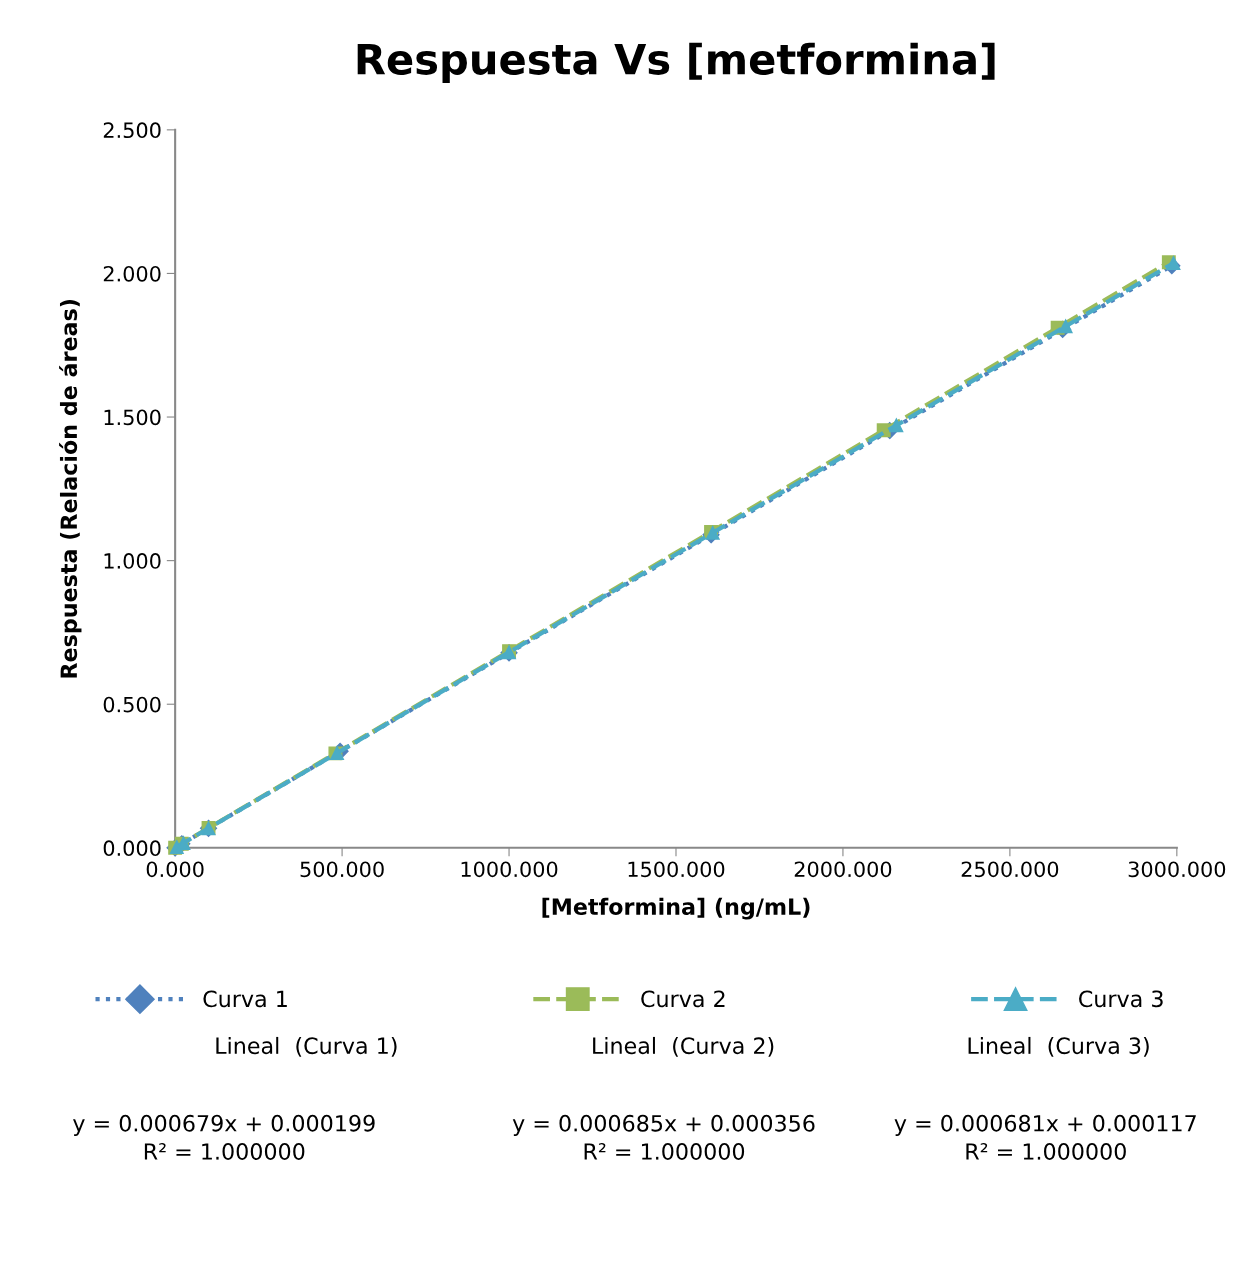 This screenshot has width=1260, height=1273. Describe the element at coordinates (70, 489) in the screenshot. I see `y-axis-title: Respuesta (Relación de áreas)` at that location.